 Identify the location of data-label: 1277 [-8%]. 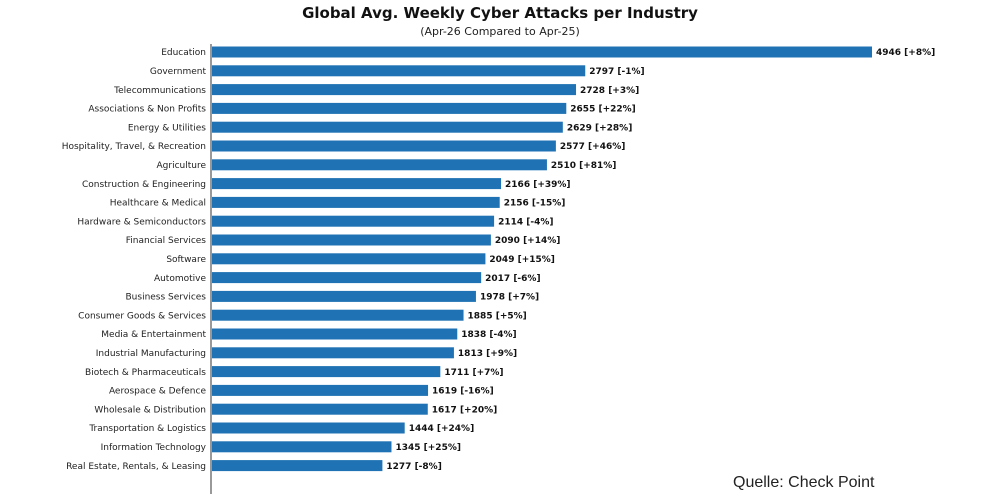
(413, 467).